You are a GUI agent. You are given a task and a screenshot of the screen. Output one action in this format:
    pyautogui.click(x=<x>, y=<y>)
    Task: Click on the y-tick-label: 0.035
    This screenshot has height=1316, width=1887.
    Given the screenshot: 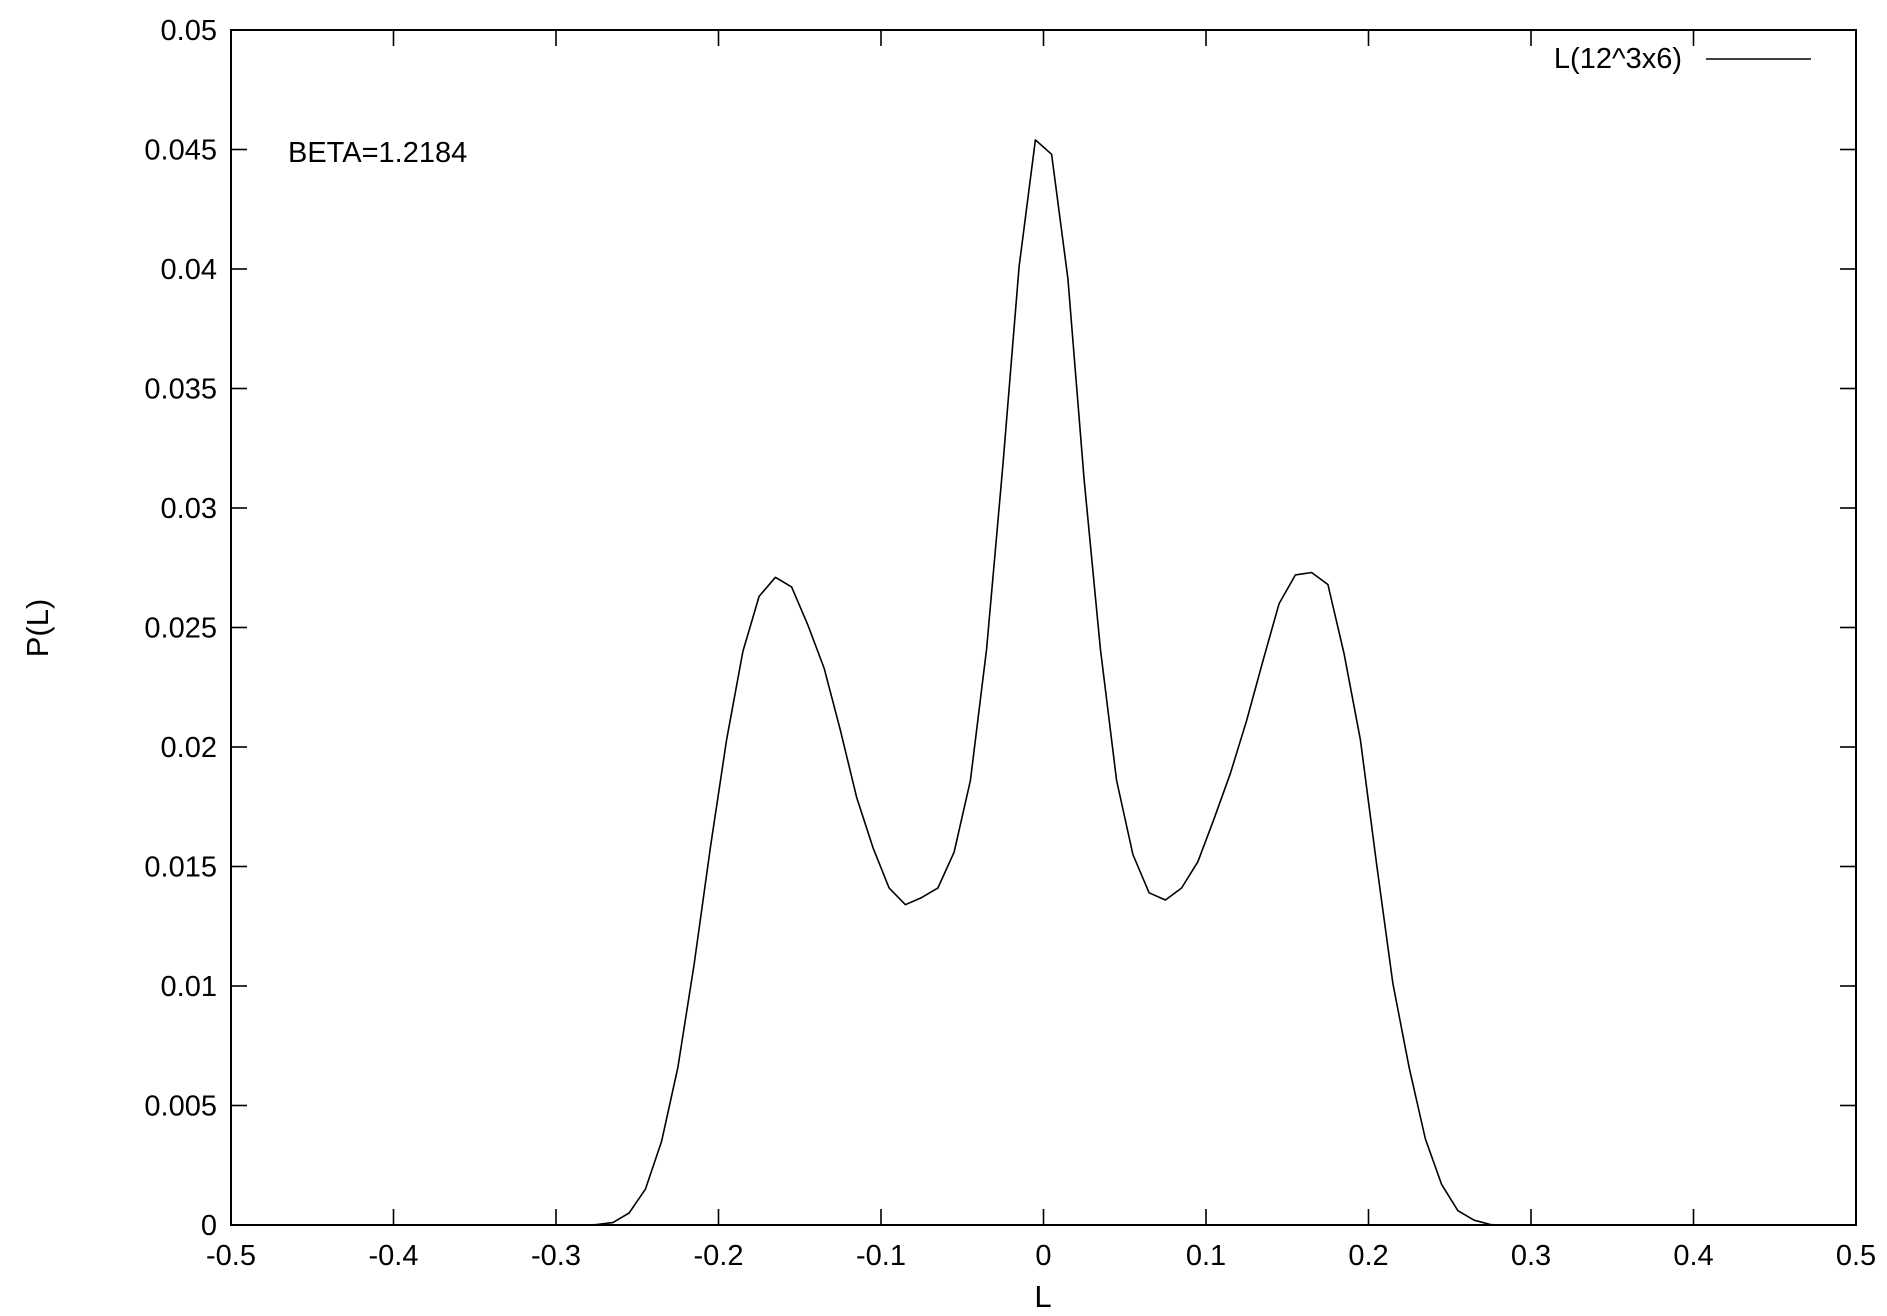 What is the action you would take?
    pyautogui.click(x=180, y=390)
    